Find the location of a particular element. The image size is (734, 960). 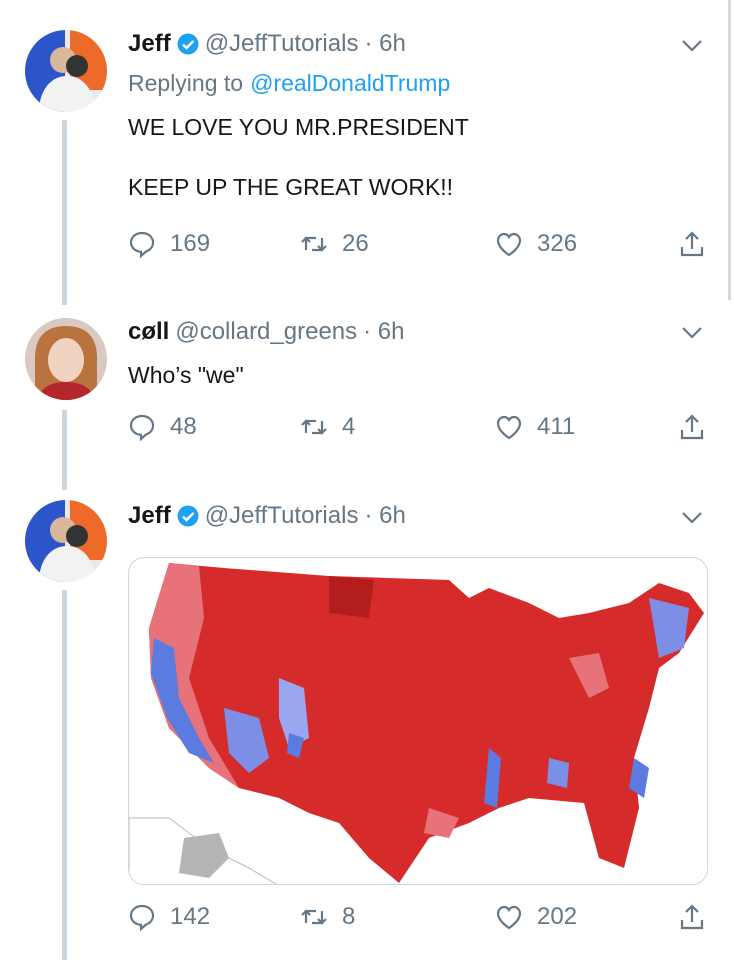

reply-count: 169 is located at coordinates (190, 243).